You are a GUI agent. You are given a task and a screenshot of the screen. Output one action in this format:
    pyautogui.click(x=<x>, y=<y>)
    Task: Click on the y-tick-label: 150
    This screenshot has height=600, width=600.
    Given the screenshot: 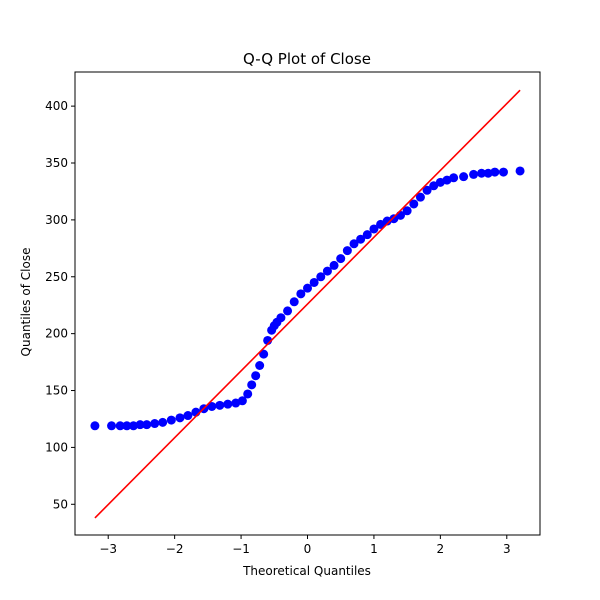 What is the action you would take?
    pyautogui.click(x=56, y=391)
    